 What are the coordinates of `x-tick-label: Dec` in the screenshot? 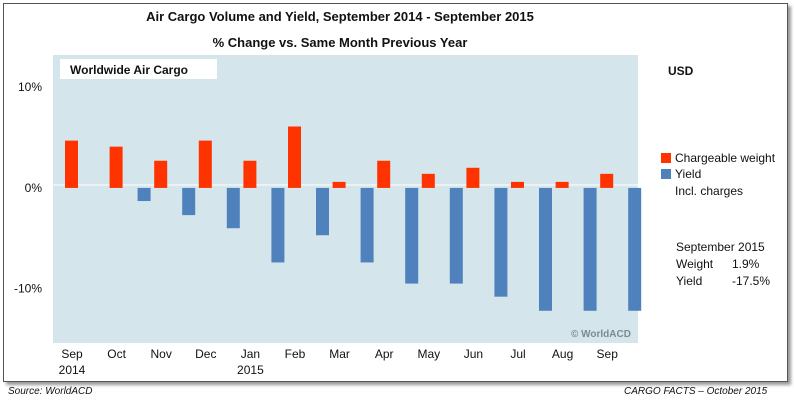 It's located at (205, 354).